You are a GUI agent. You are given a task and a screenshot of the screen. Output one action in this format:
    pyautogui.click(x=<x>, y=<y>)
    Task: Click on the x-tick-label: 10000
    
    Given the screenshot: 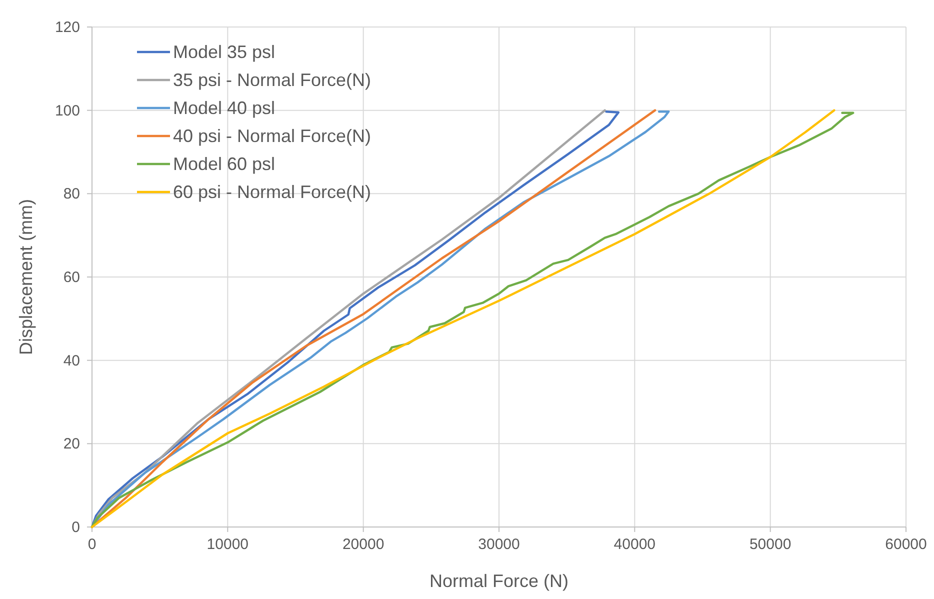 What is the action you would take?
    pyautogui.click(x=227, y=544)
    